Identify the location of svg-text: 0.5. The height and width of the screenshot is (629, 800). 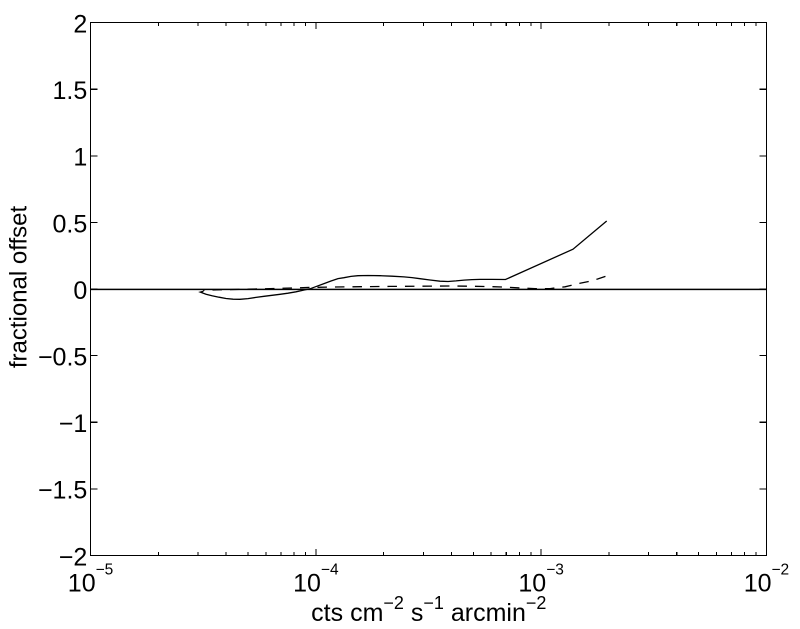
(70, 224).